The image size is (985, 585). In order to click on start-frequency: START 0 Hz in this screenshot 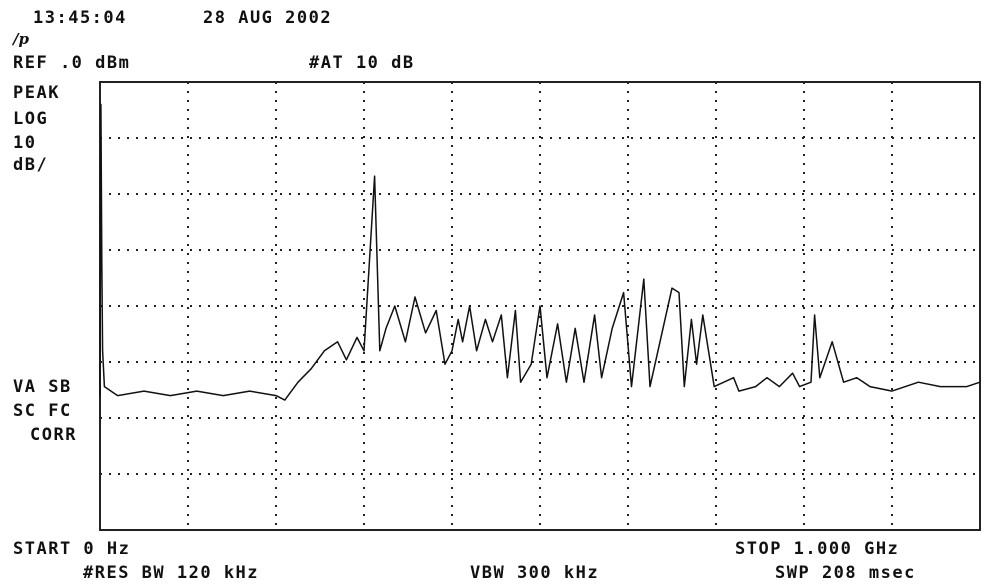, I will do `click(72, 549)`.